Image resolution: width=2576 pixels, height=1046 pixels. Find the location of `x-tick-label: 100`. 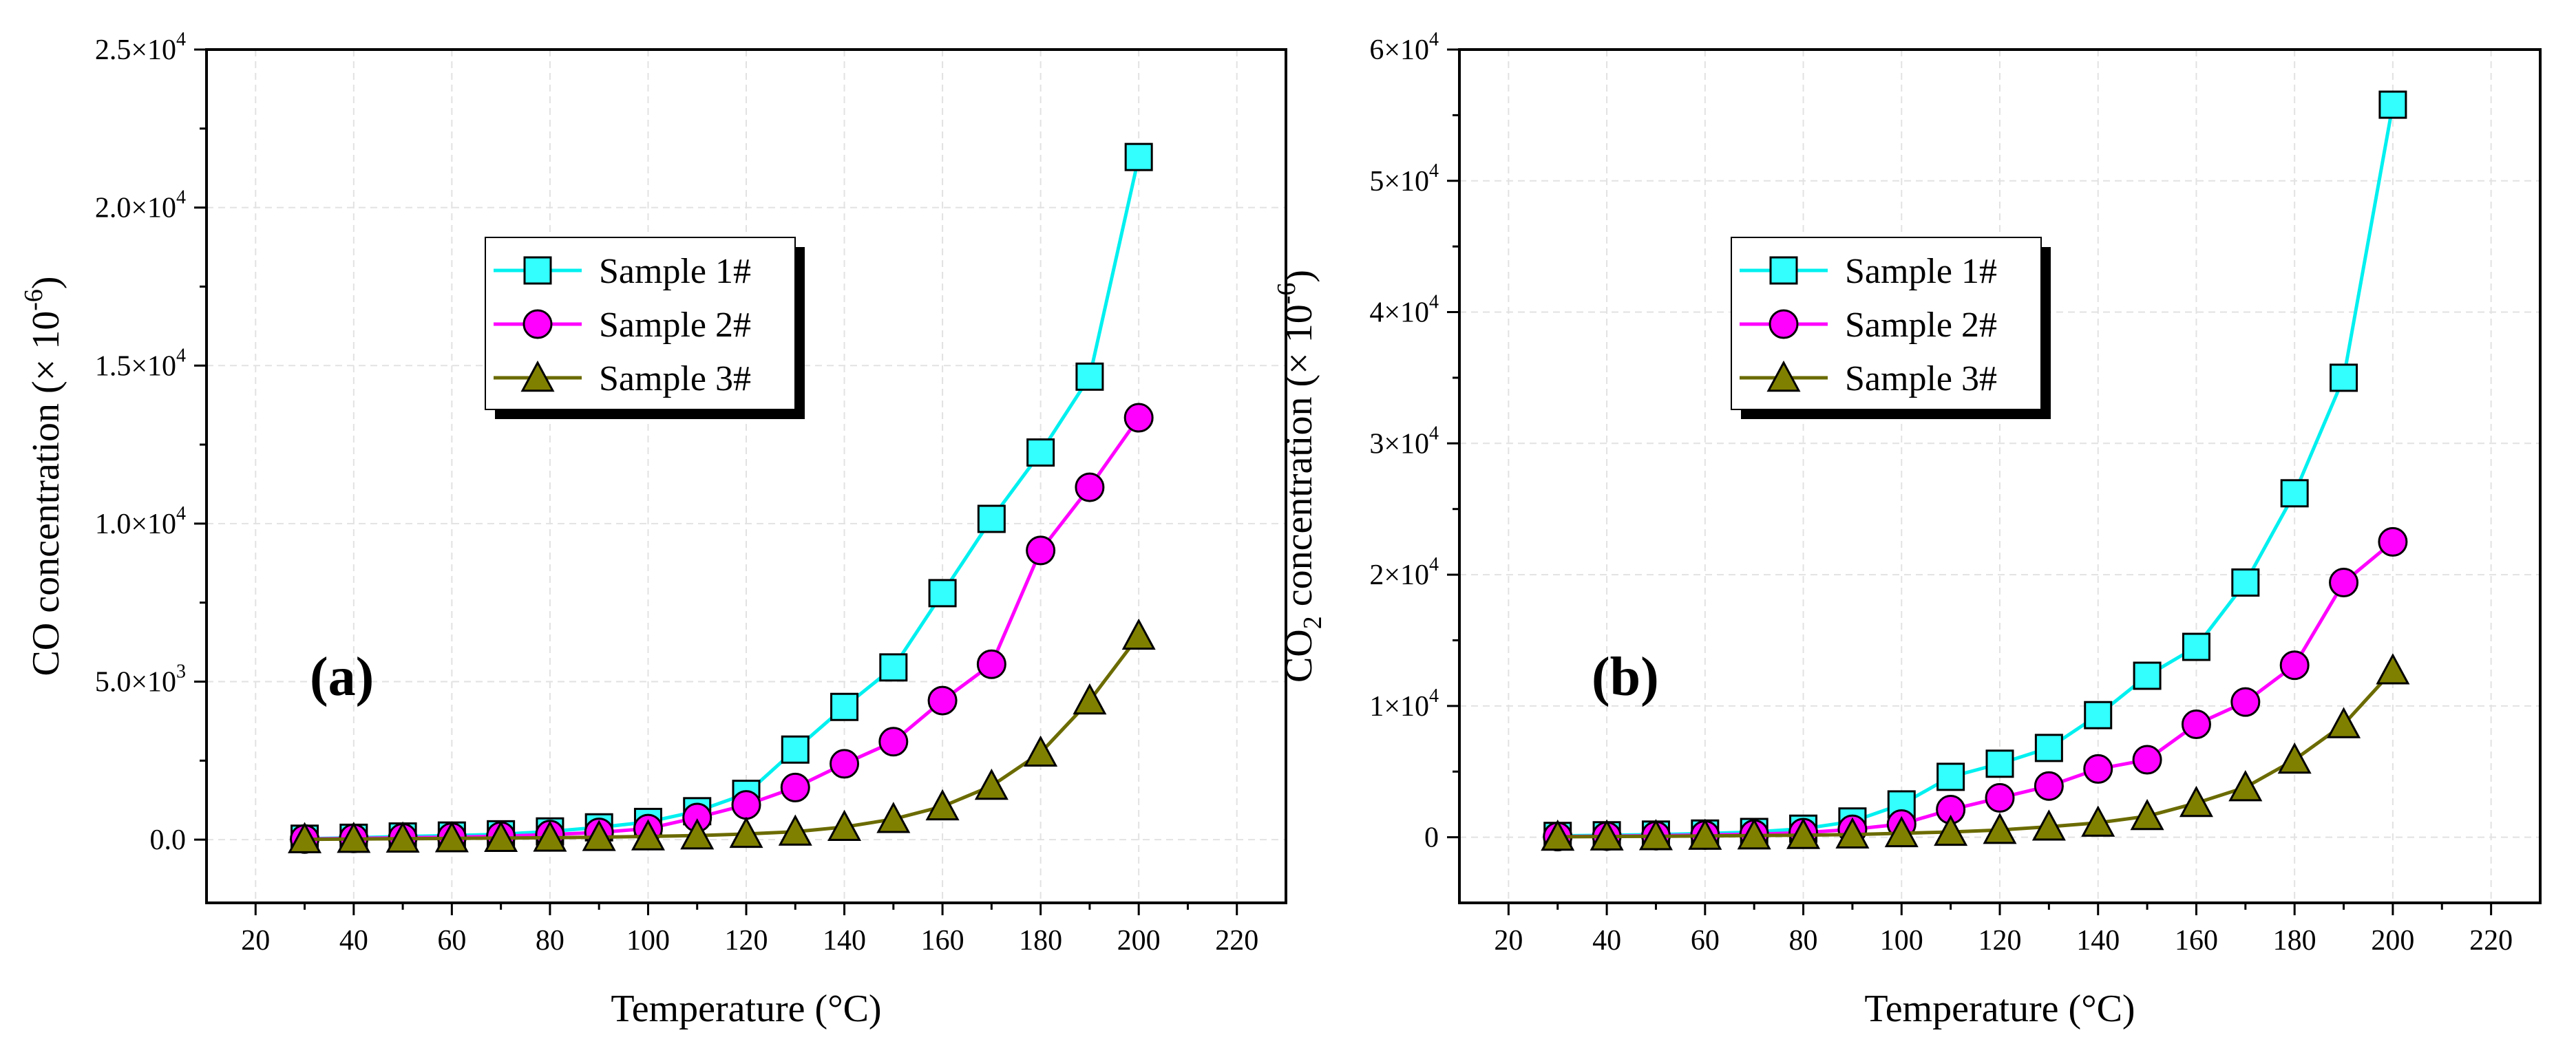

x-tick-label: 100 is located at coordinates (1902, 941).